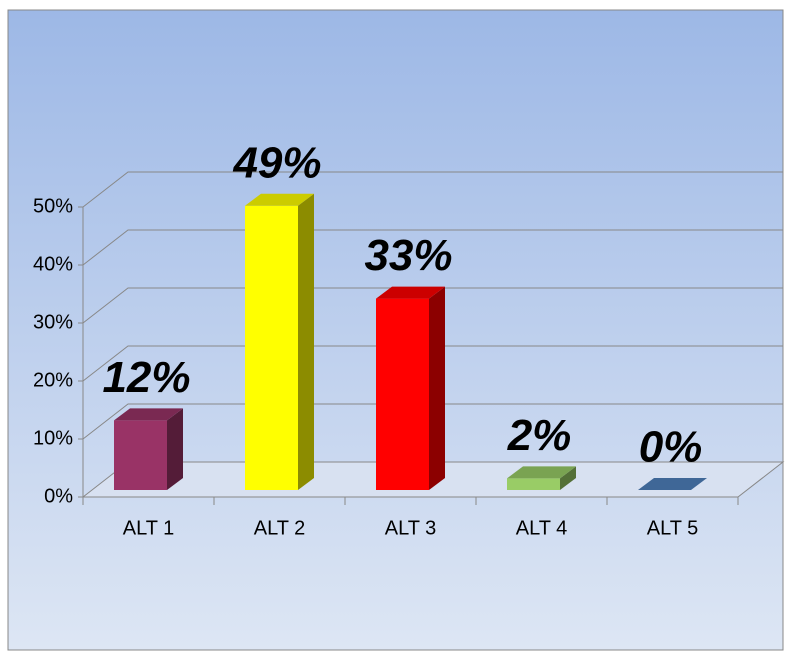 The image size is (790, 662). I want to click on y-tick-label: 30%, so click(53, 322).